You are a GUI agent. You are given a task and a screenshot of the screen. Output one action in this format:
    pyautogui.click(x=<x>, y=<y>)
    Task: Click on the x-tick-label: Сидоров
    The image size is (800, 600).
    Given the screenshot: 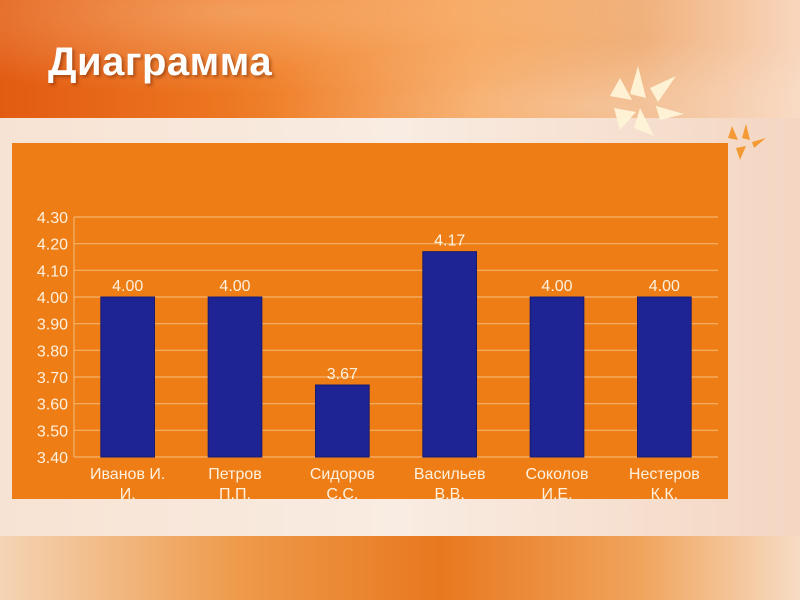 What is the action you would take?
    pyautogui.click(x=342, y=474)
    